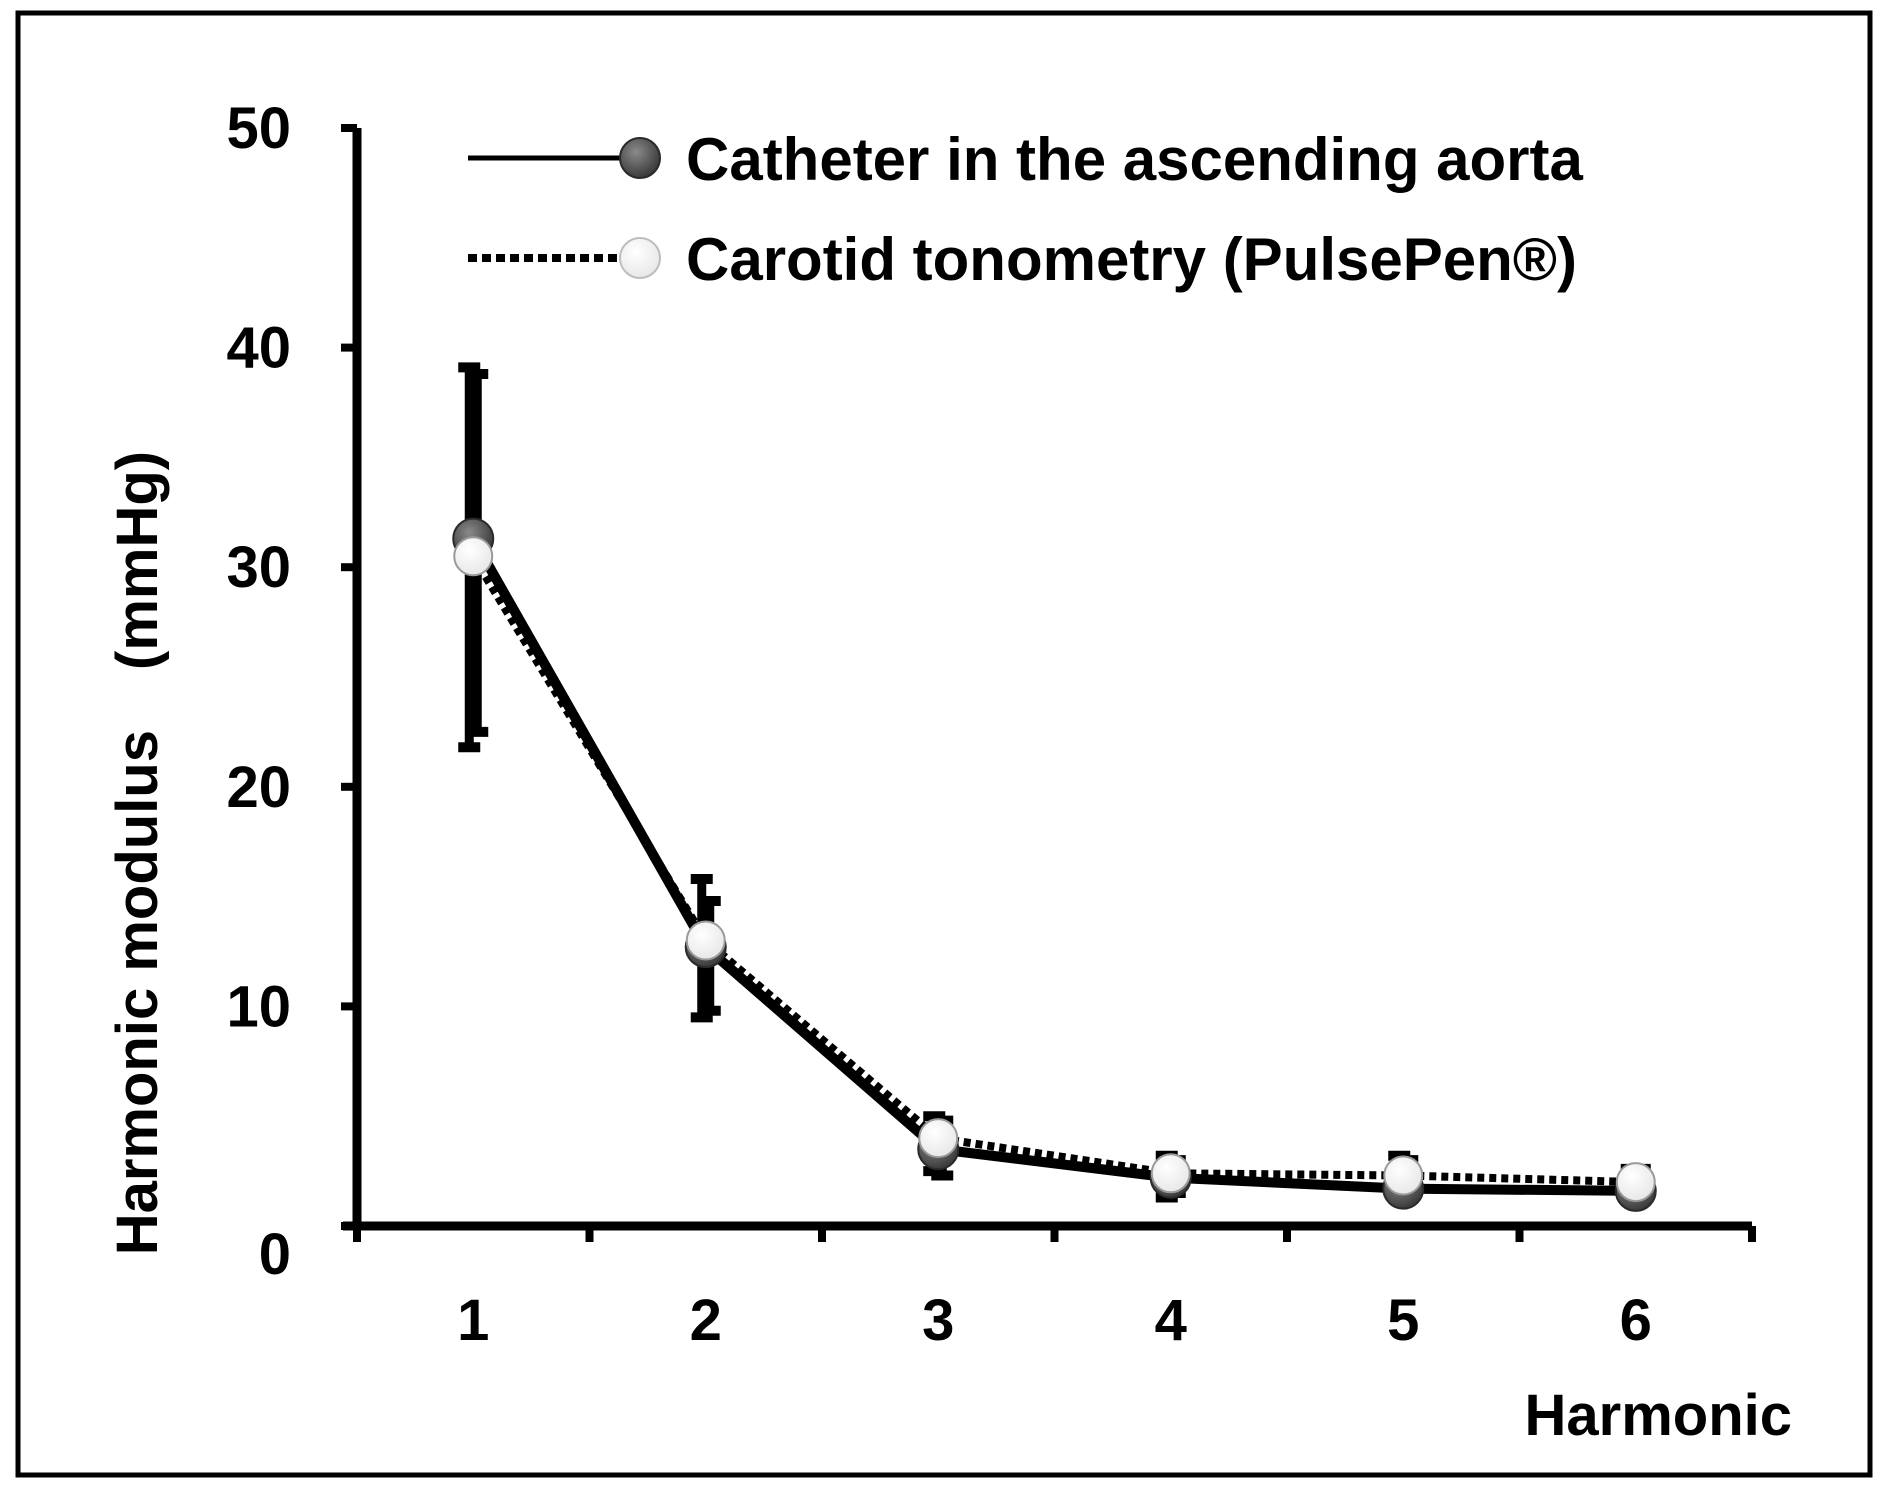  I want to click on x-tick-label: 4, so click(1171, 1320).